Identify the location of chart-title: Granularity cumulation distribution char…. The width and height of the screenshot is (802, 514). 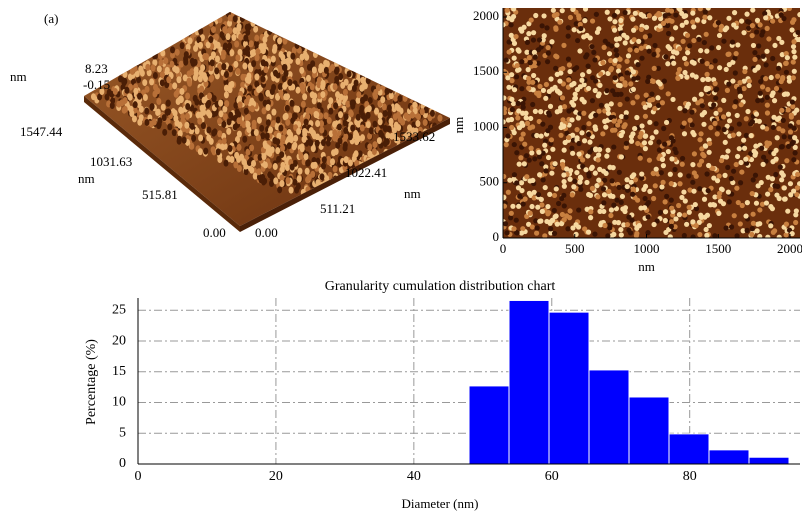
(440, 286).